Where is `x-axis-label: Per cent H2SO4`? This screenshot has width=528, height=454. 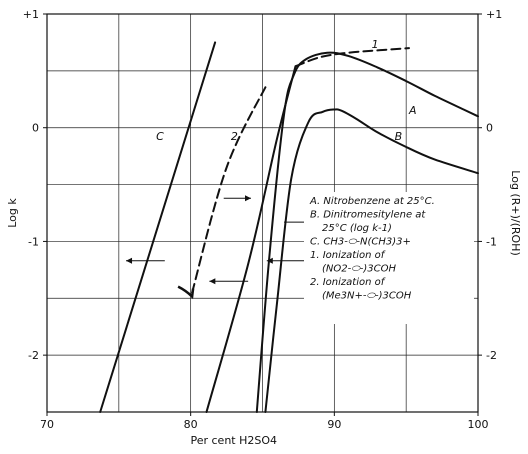
x-axis-label: Per cent H2SO4 is located at coordinates (233, 440).